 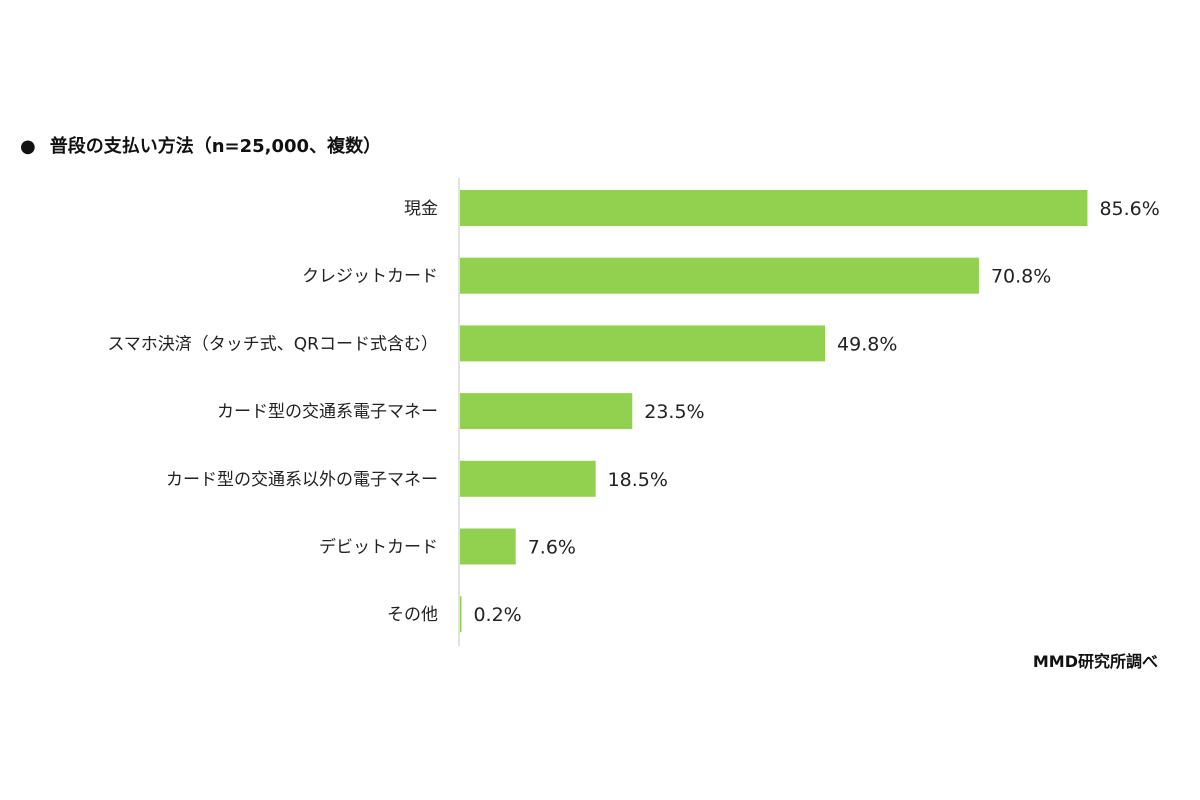 I want to click on source-note: MMD研究所調べ, so click(x=1095, y=661).